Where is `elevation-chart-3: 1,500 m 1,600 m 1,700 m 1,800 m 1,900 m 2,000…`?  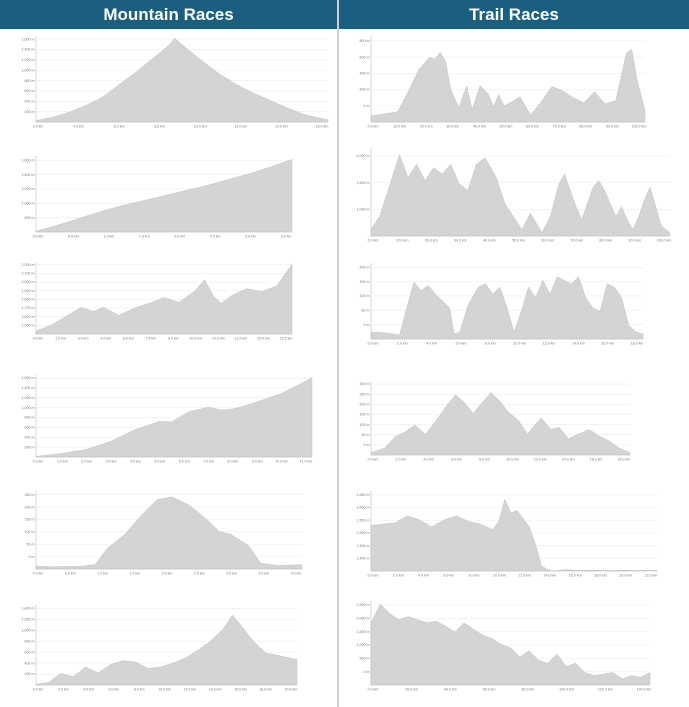 elevation-chart-3: 1,500 m 1,600 m 1,700 m 1,800 m 1,900 m 2,000… is located at coordinates (155, 301).